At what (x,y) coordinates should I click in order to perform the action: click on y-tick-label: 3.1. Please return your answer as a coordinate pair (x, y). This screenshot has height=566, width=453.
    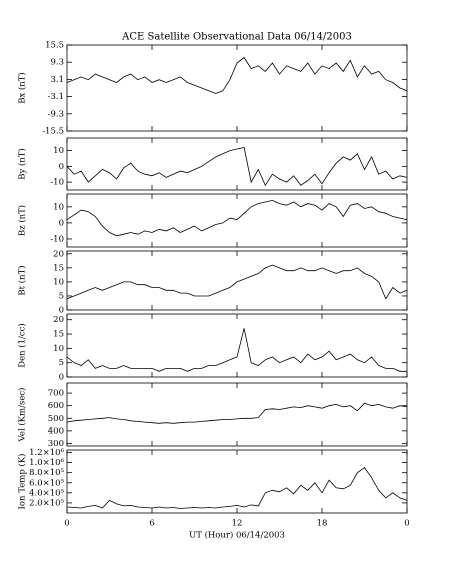
    Looking at the image, I should click on (57, 80).